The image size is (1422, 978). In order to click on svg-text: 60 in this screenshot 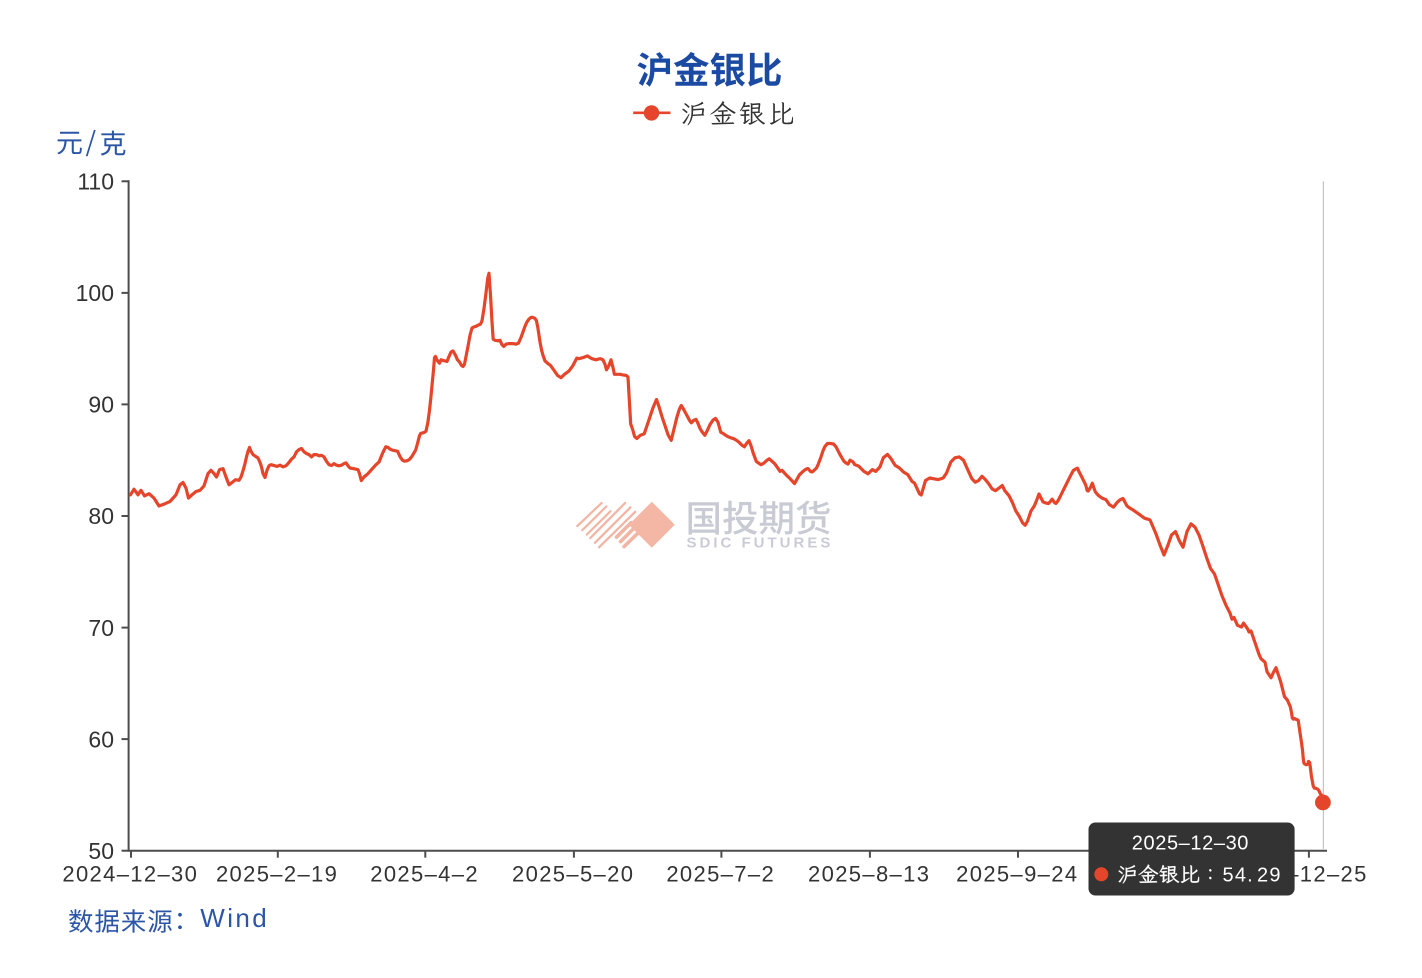, I will do `click(101, 739)`.